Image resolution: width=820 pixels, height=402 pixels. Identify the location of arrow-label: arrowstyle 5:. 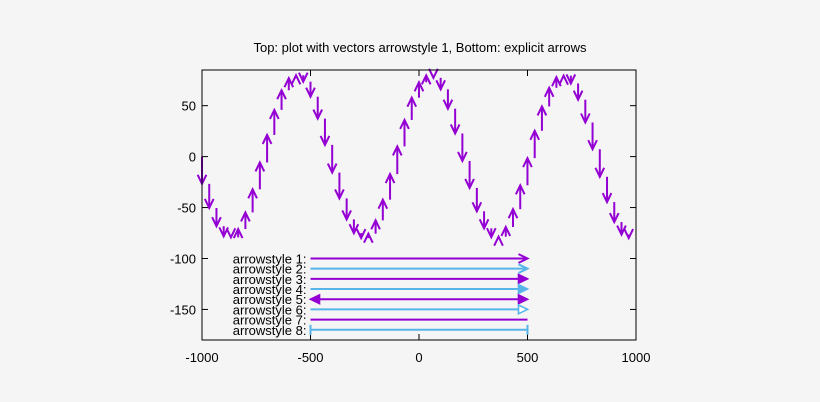
(270, 299).